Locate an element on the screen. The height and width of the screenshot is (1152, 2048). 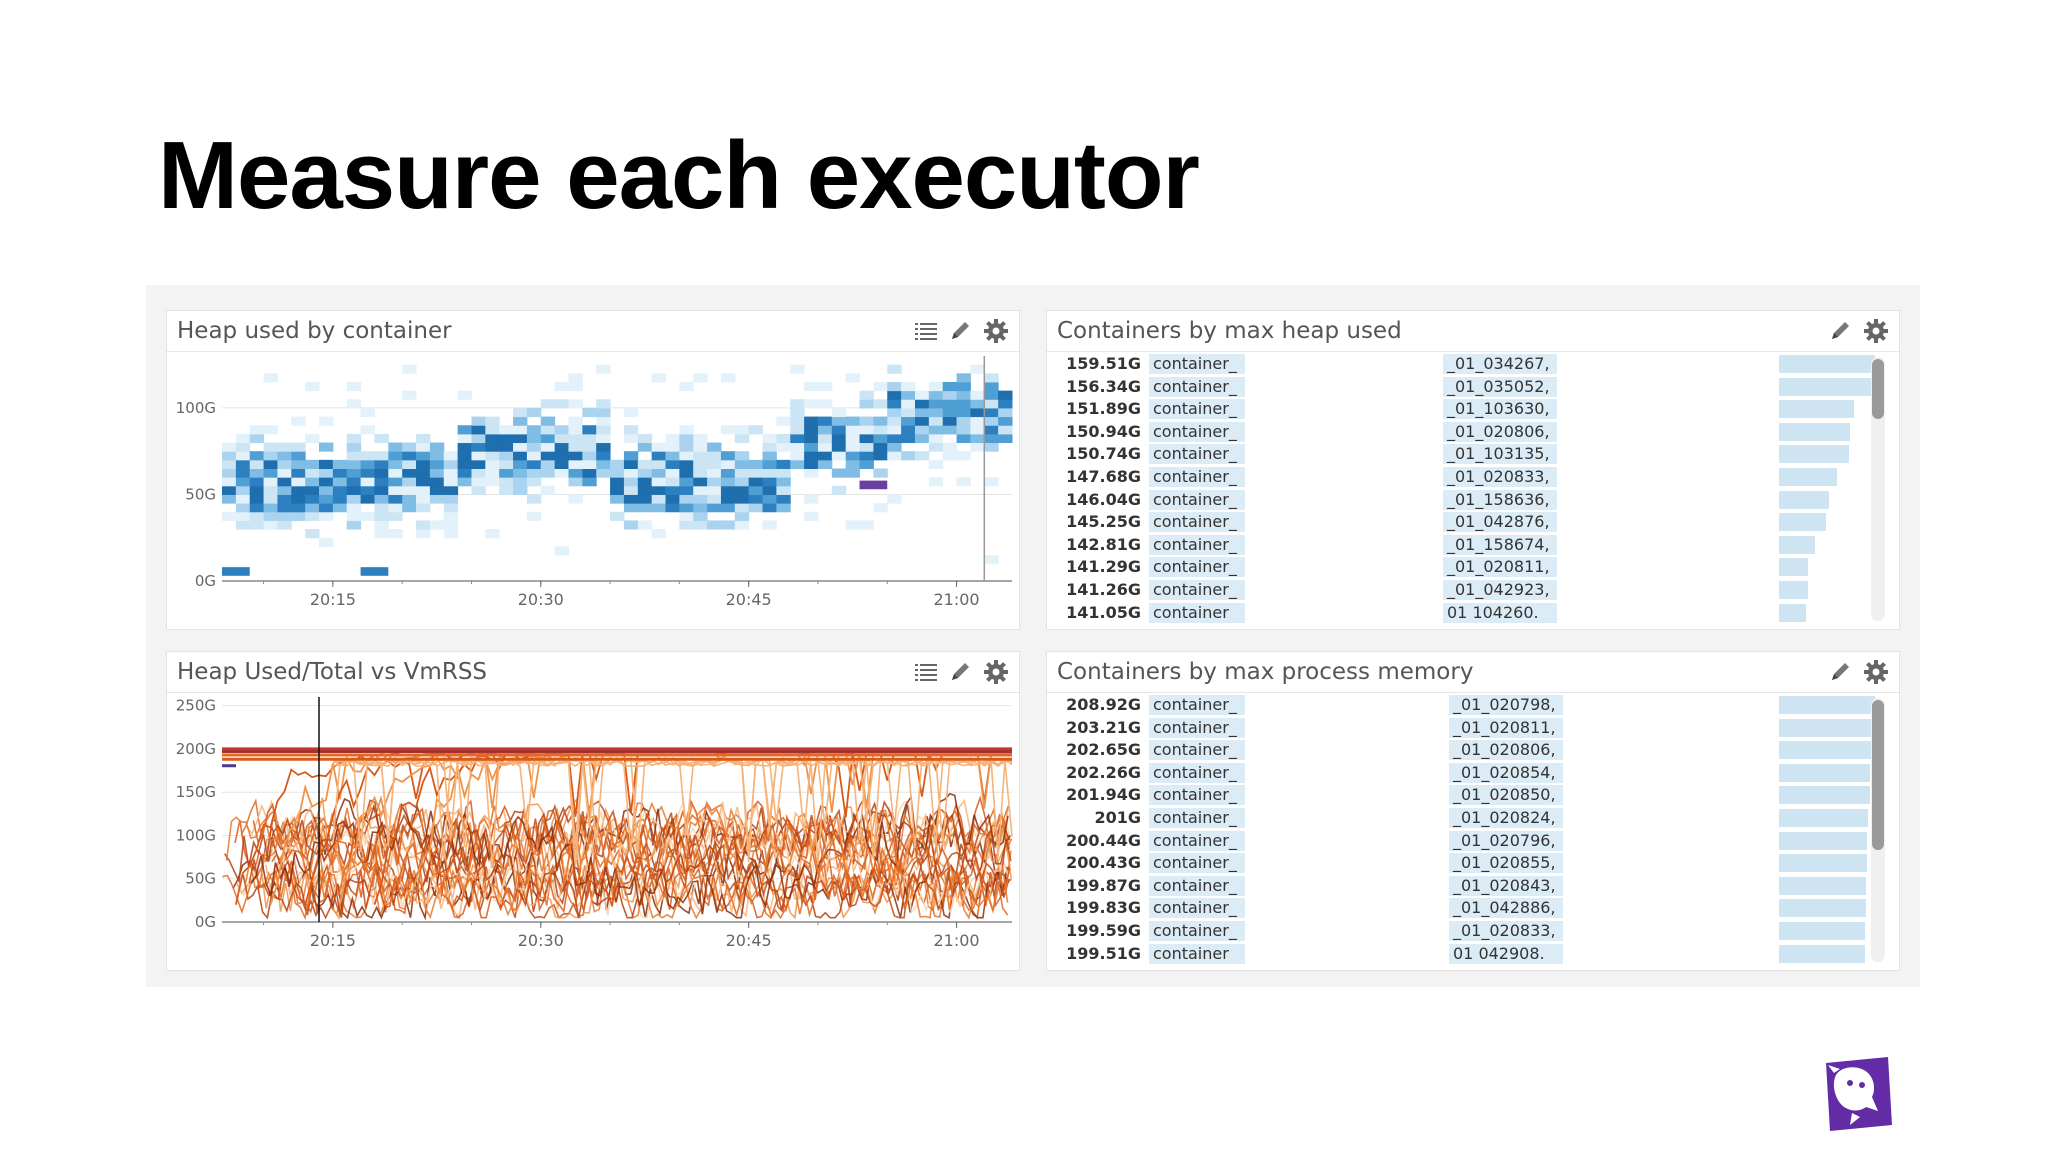
row-value: 199.51G is located at coordinates (1103, 953).